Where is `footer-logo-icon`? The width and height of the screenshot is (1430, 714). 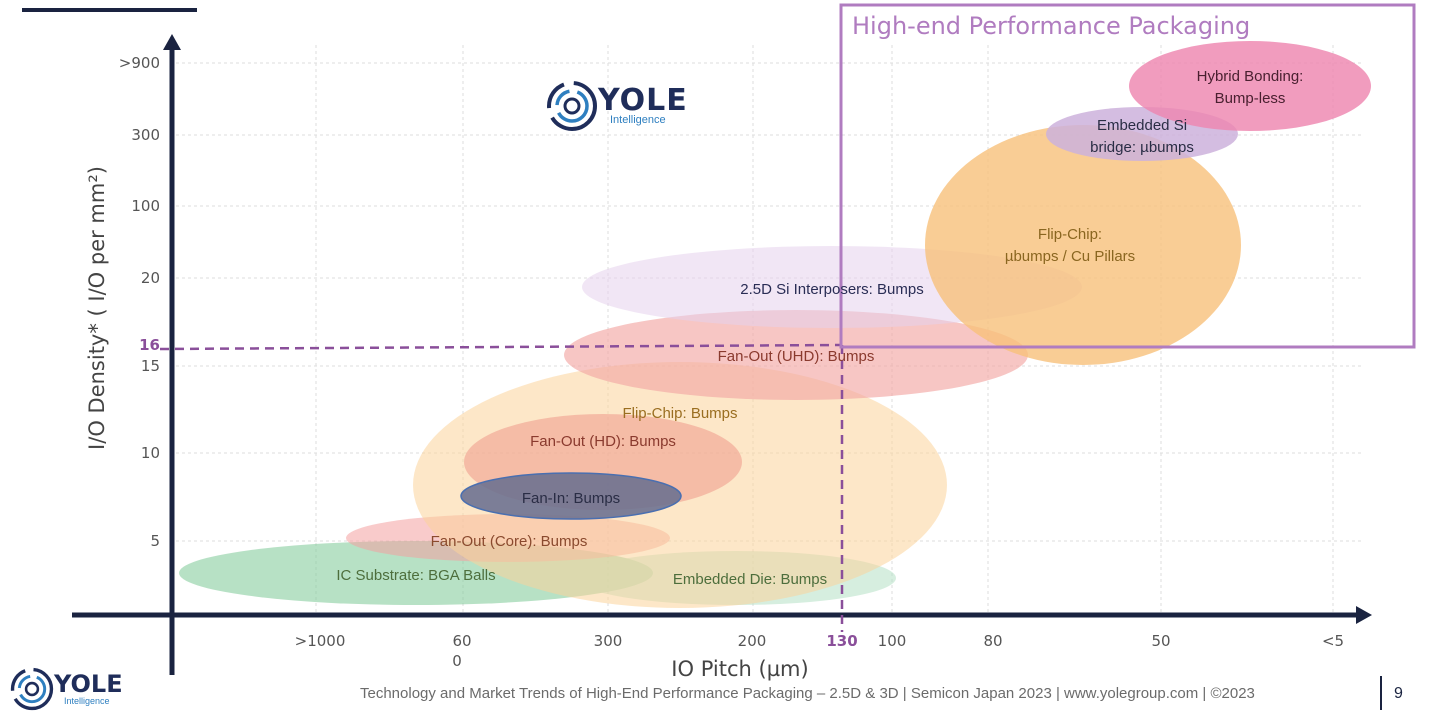
footer-logo-icon is located at coordinates (32, 689).